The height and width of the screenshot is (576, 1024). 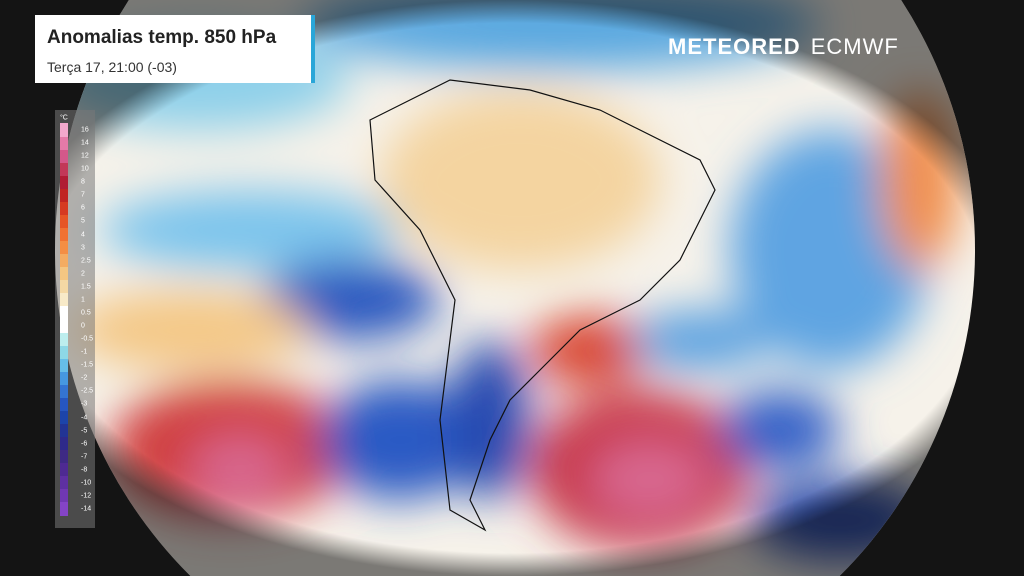 I want to click on legend-label: 2.5, so click(x=86, y=261).